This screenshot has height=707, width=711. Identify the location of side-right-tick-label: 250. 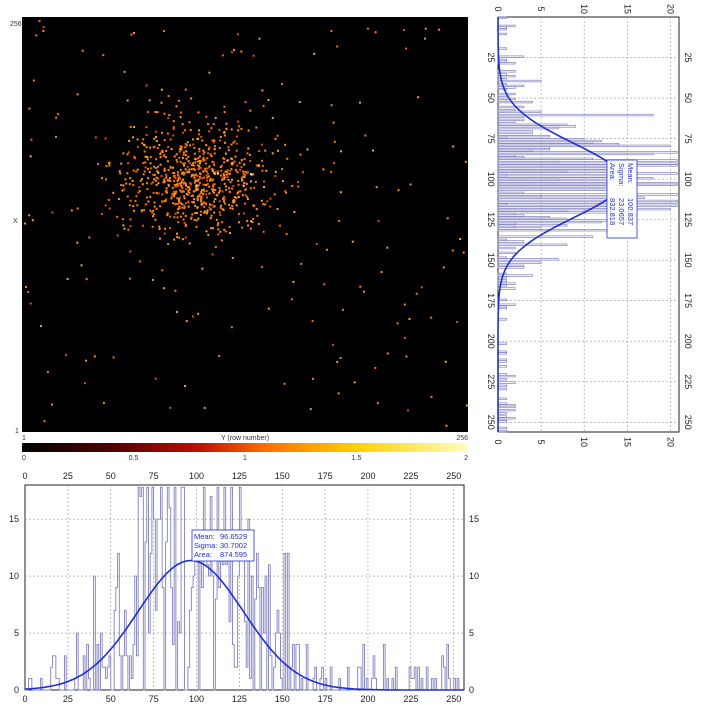
(688, 422).